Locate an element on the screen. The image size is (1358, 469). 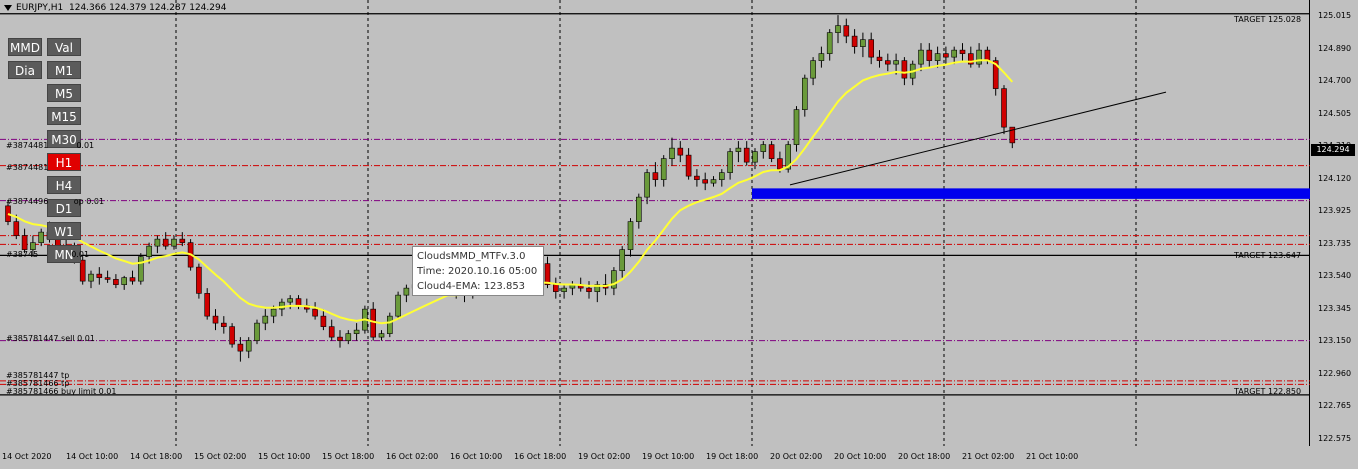
price-tick-label: 123.735 is located at coordinates (1335, 243).